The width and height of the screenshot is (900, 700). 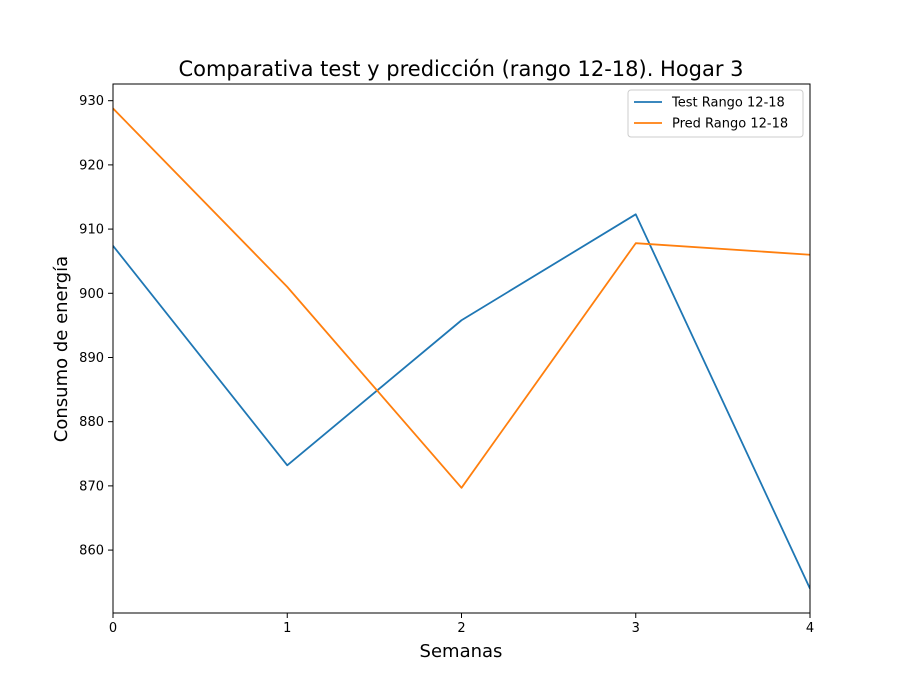 I want to click on x-tick-label: 0, so click(x=113, y=628).